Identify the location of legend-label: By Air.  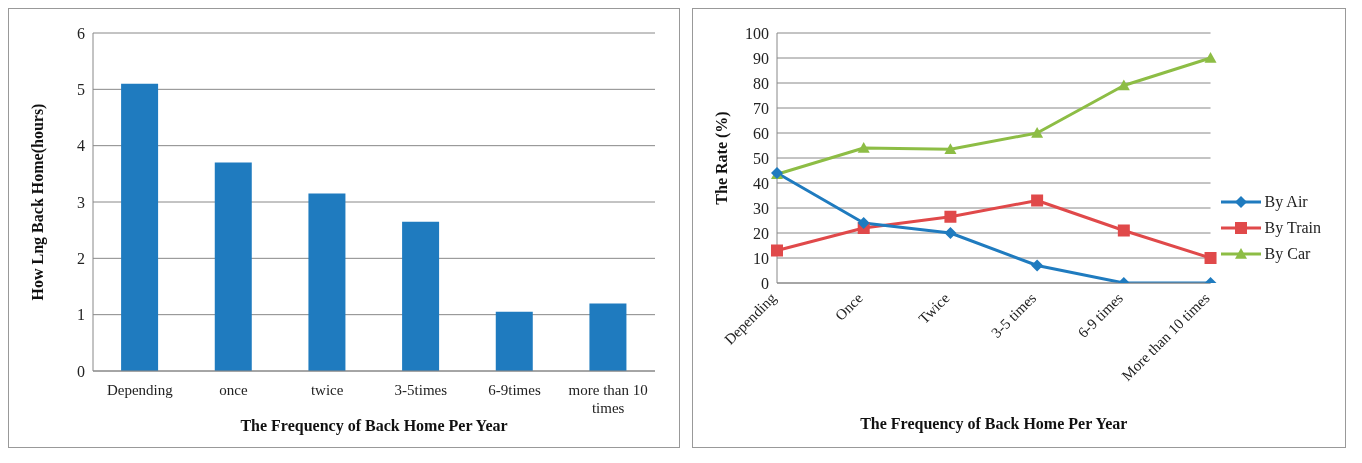
(1286, 202).